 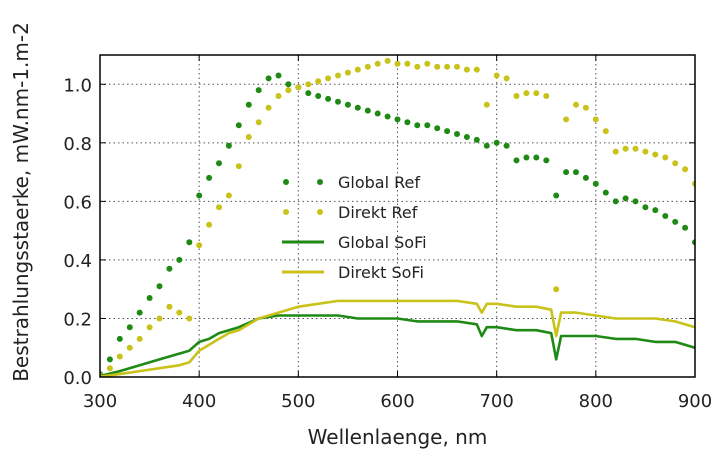 What do you see at coordinates (77, 261) in the screenshot?
I see `y-tick-label: 0.4` at bounding box center [77, 261].